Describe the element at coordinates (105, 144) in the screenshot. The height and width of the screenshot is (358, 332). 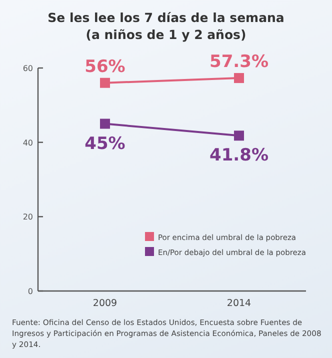
I see `data-label: 45%` at that location.